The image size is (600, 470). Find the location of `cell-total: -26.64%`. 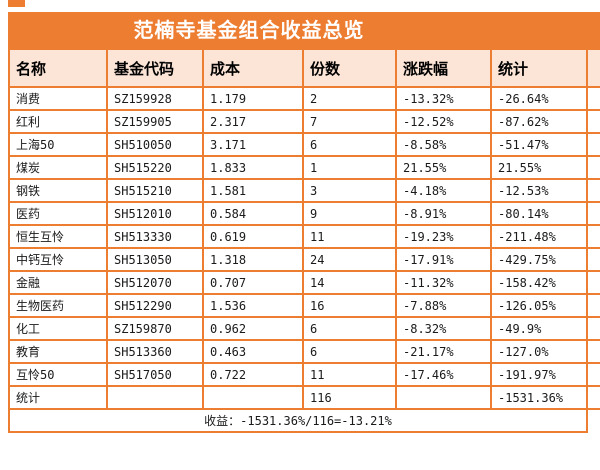

cell-total: -26.64% is located at coordinates (539, 98).